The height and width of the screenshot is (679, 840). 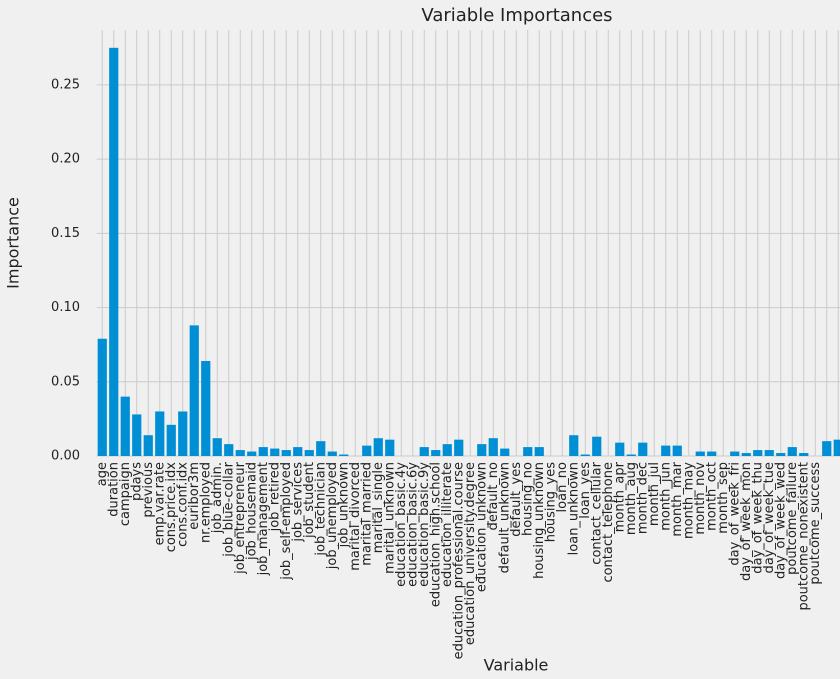 What do you see at coordinates (412, 524) in the screenshot?
I see `x-tick-label: education_basic.6y` at bounding box center [412, 524].